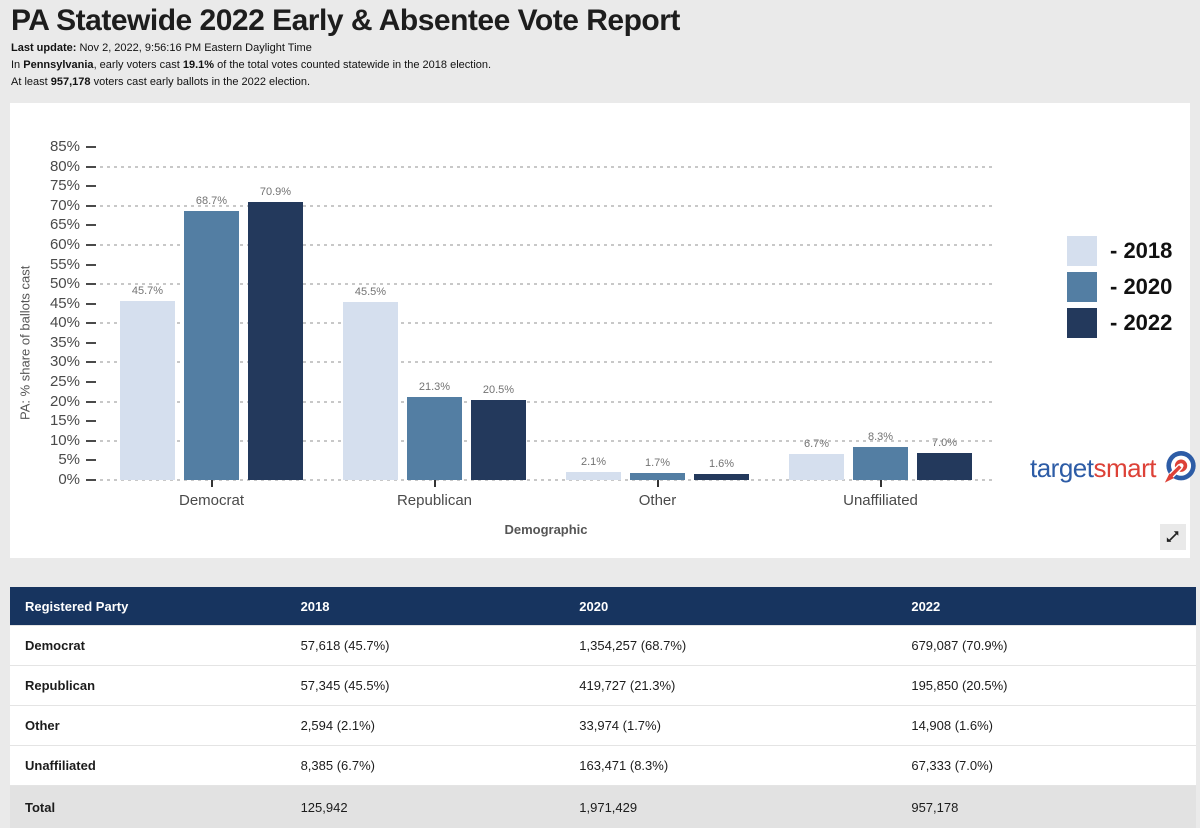 The image size is (1200, 828). I want to click on legend-item-2020: - 2020, so click(1119, 287).